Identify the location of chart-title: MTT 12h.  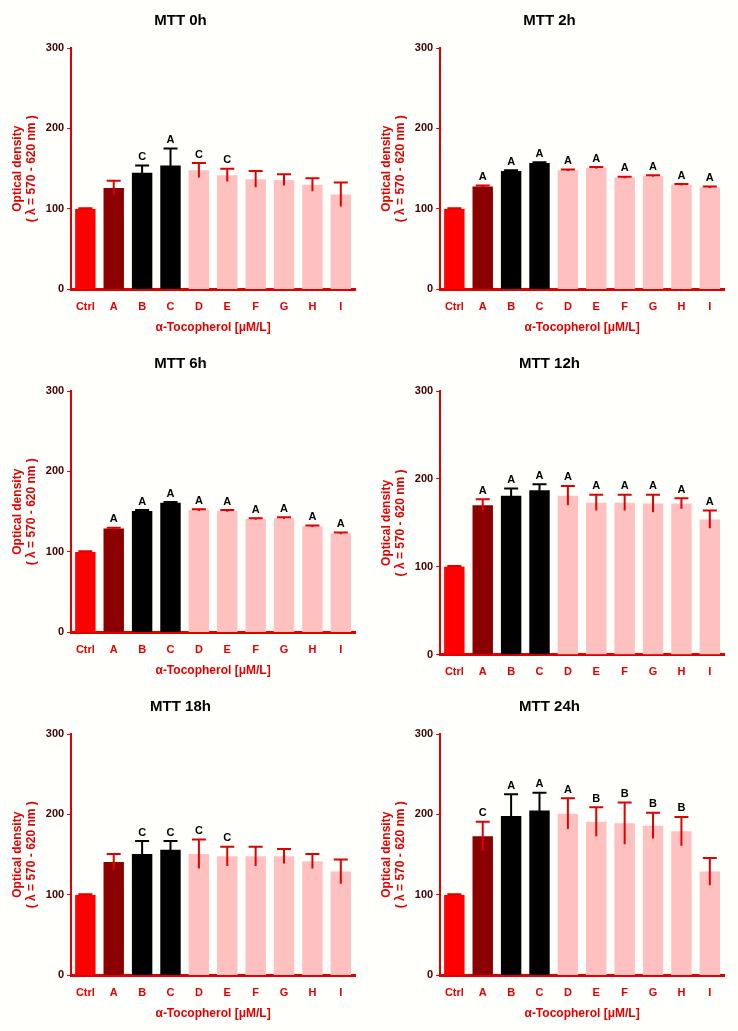
(549, 363).